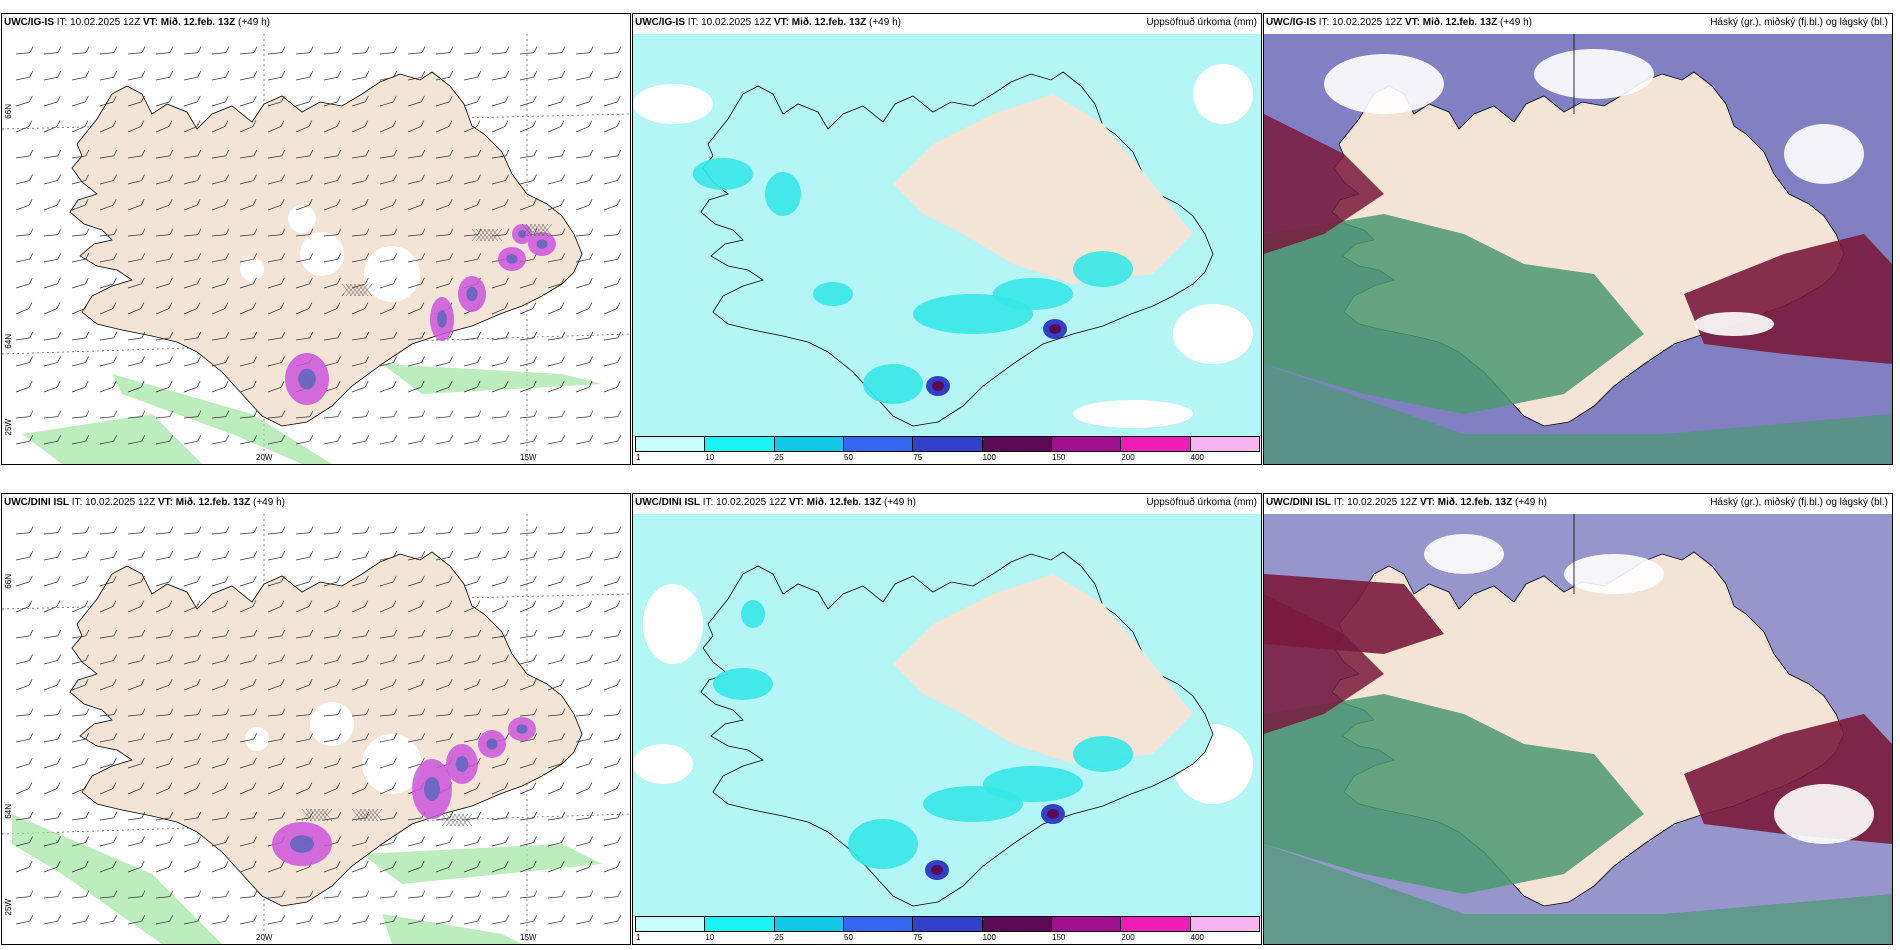  What do you see at coordinates (252, 269) in the screenshot?
I see `land-gap` at bounding box center [252, 269].